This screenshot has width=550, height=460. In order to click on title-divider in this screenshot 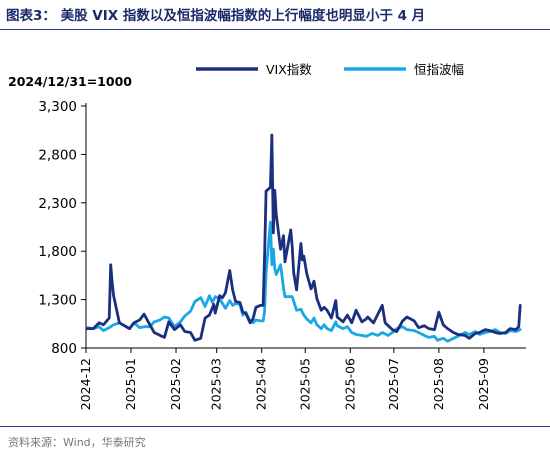, I will do `click(275, 29)`.